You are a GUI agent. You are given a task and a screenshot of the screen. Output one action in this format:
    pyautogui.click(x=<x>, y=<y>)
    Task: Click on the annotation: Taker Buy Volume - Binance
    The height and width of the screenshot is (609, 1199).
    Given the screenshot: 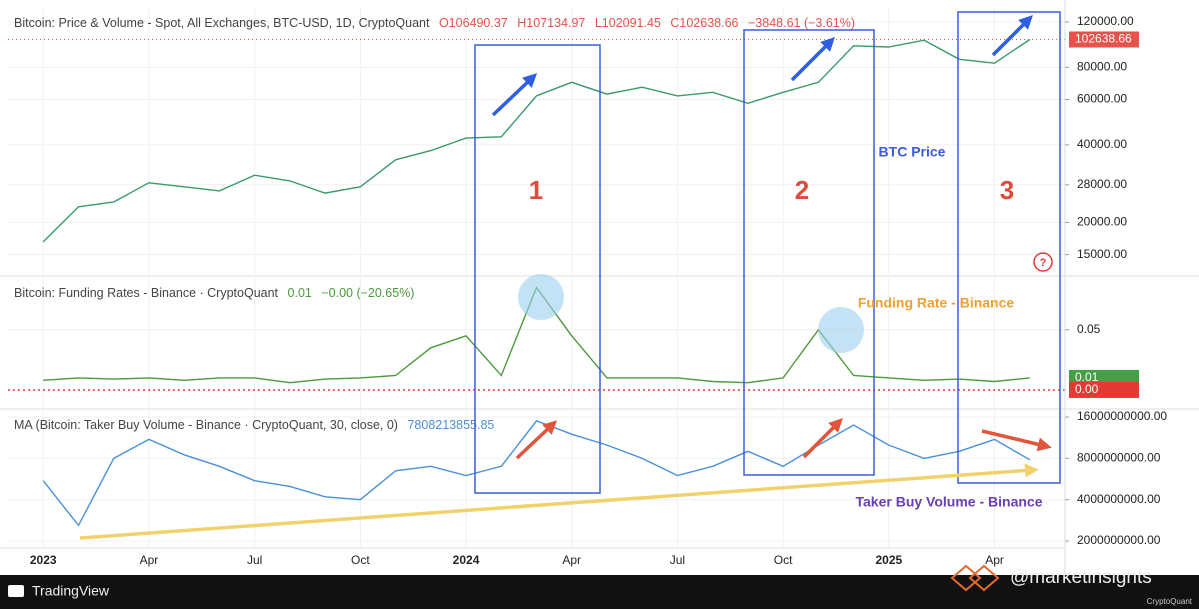 What is the action you would take?
    pyautogui.click(x=949, y=502)
    